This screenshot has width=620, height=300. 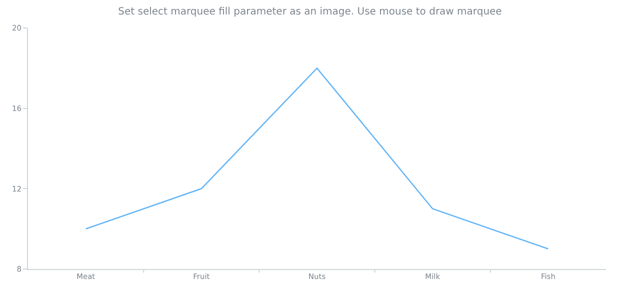 I want to click on chart-title: Set select marquee fill parameter as an image. Use mouse to draw marquee, so click(x=310, y=12).